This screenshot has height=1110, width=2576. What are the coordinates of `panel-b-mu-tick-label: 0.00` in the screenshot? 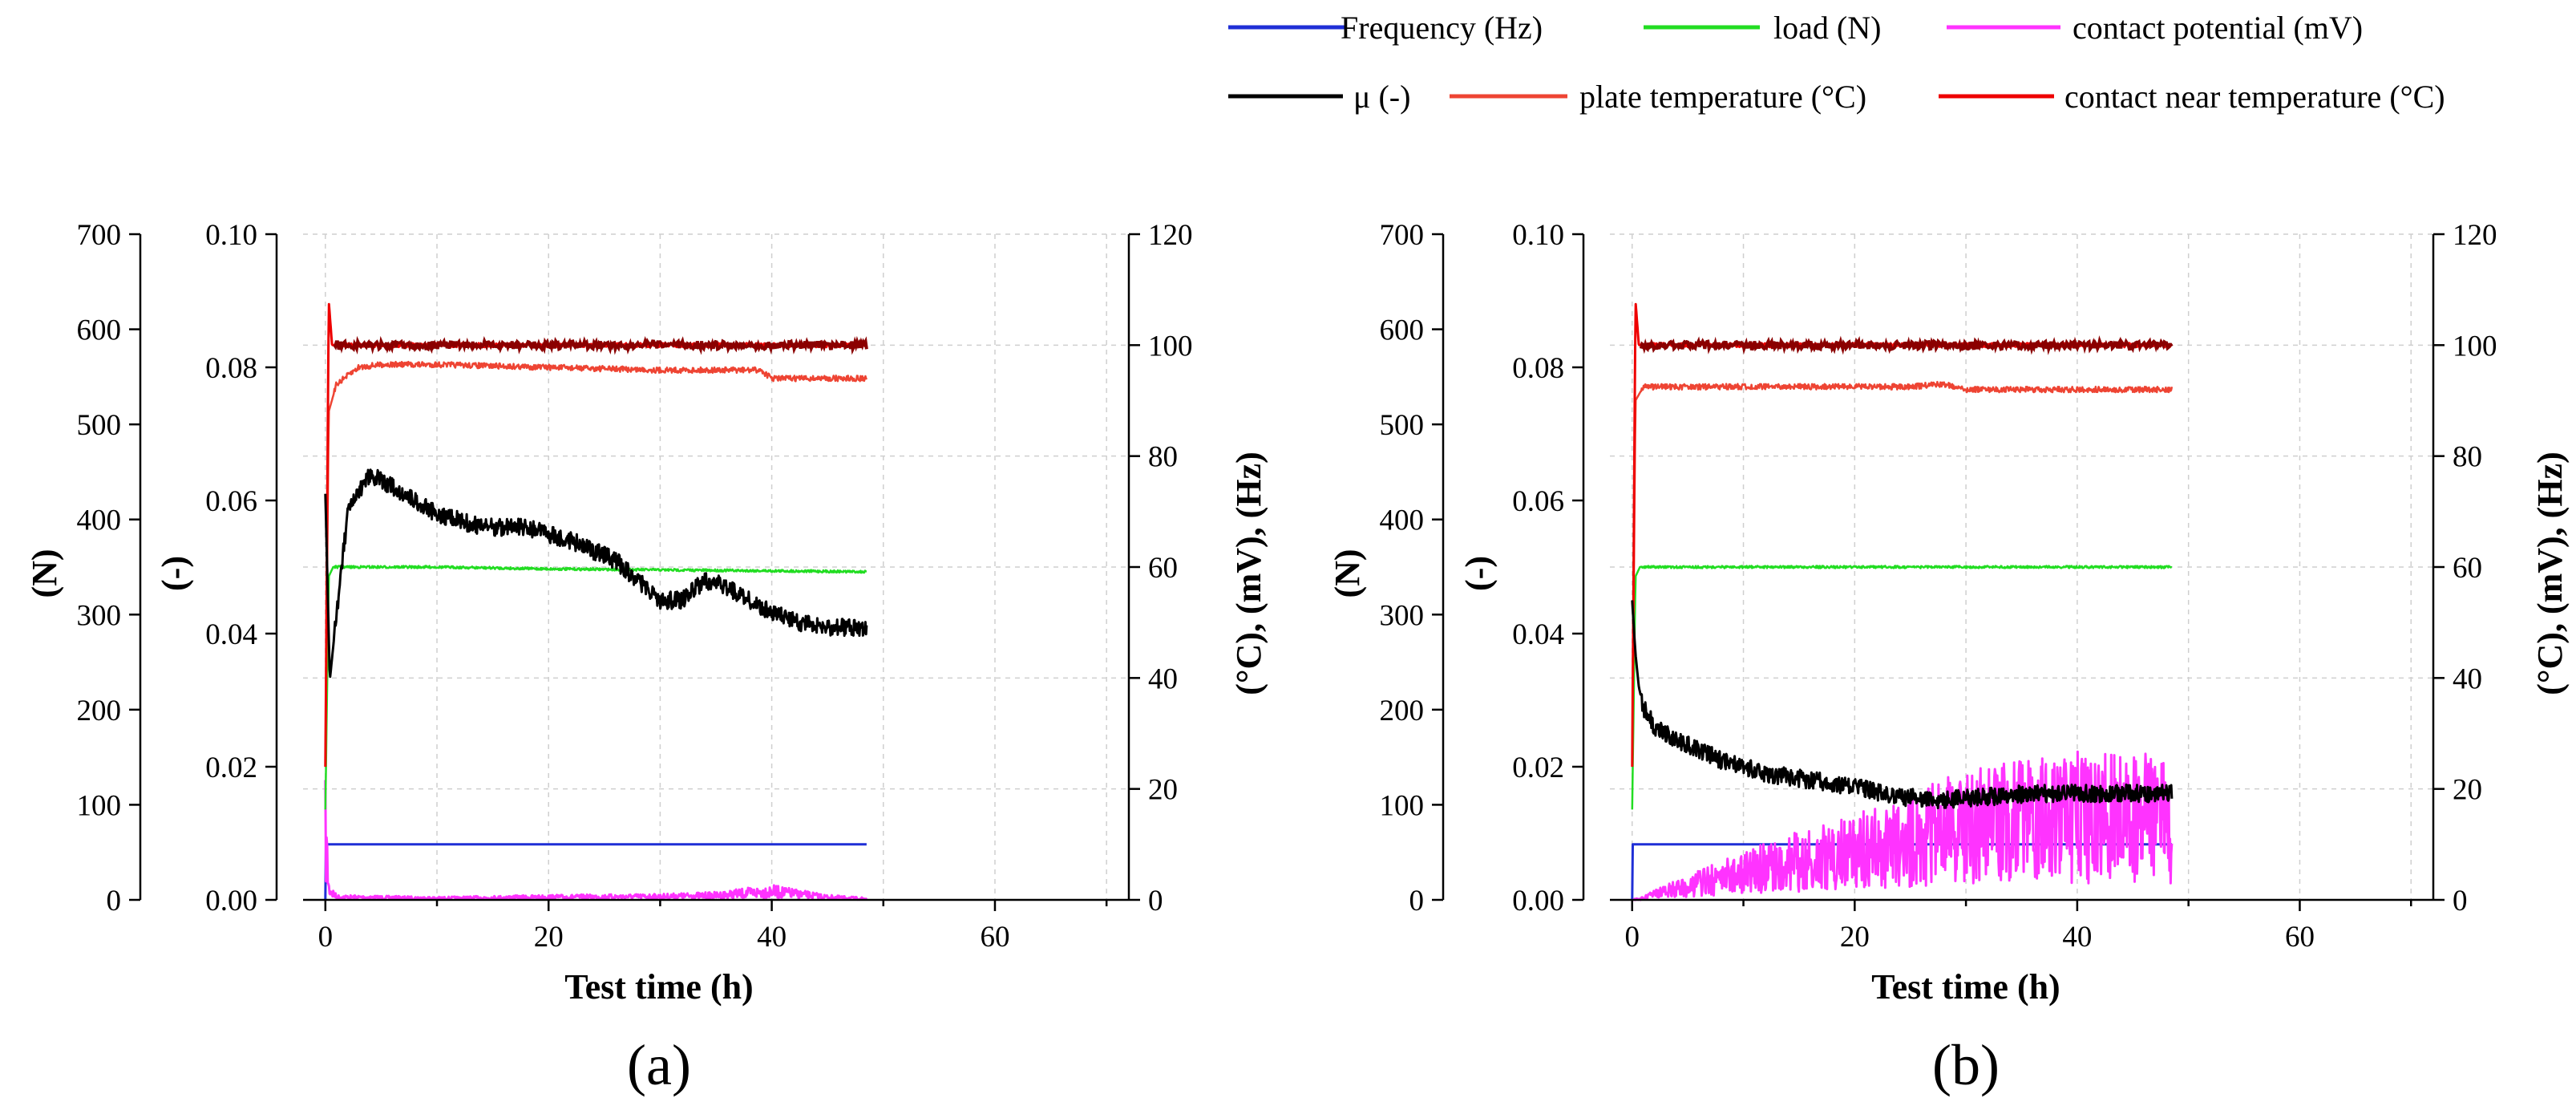 It's located at (1538, 901).